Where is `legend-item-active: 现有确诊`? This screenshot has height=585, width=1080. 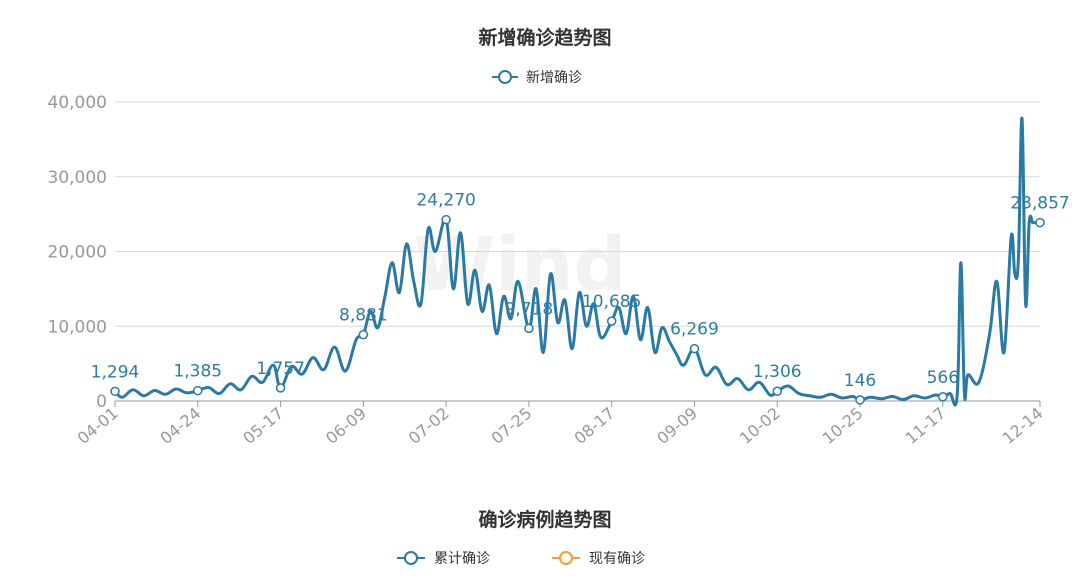
legend-item-active: 现有确诊 is located at coordinates (598, 559).